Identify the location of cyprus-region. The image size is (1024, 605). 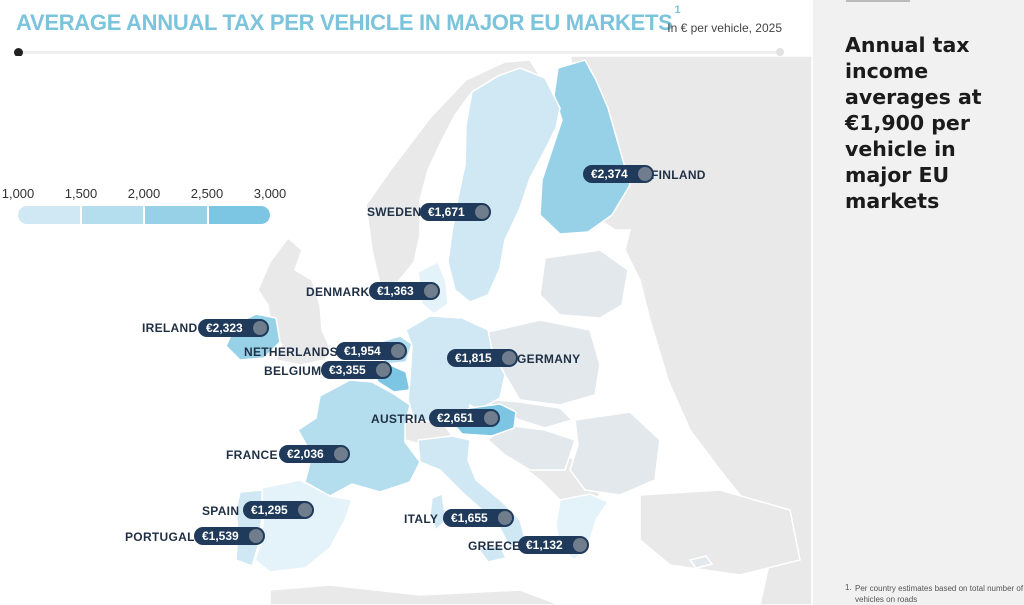
(701, 562).